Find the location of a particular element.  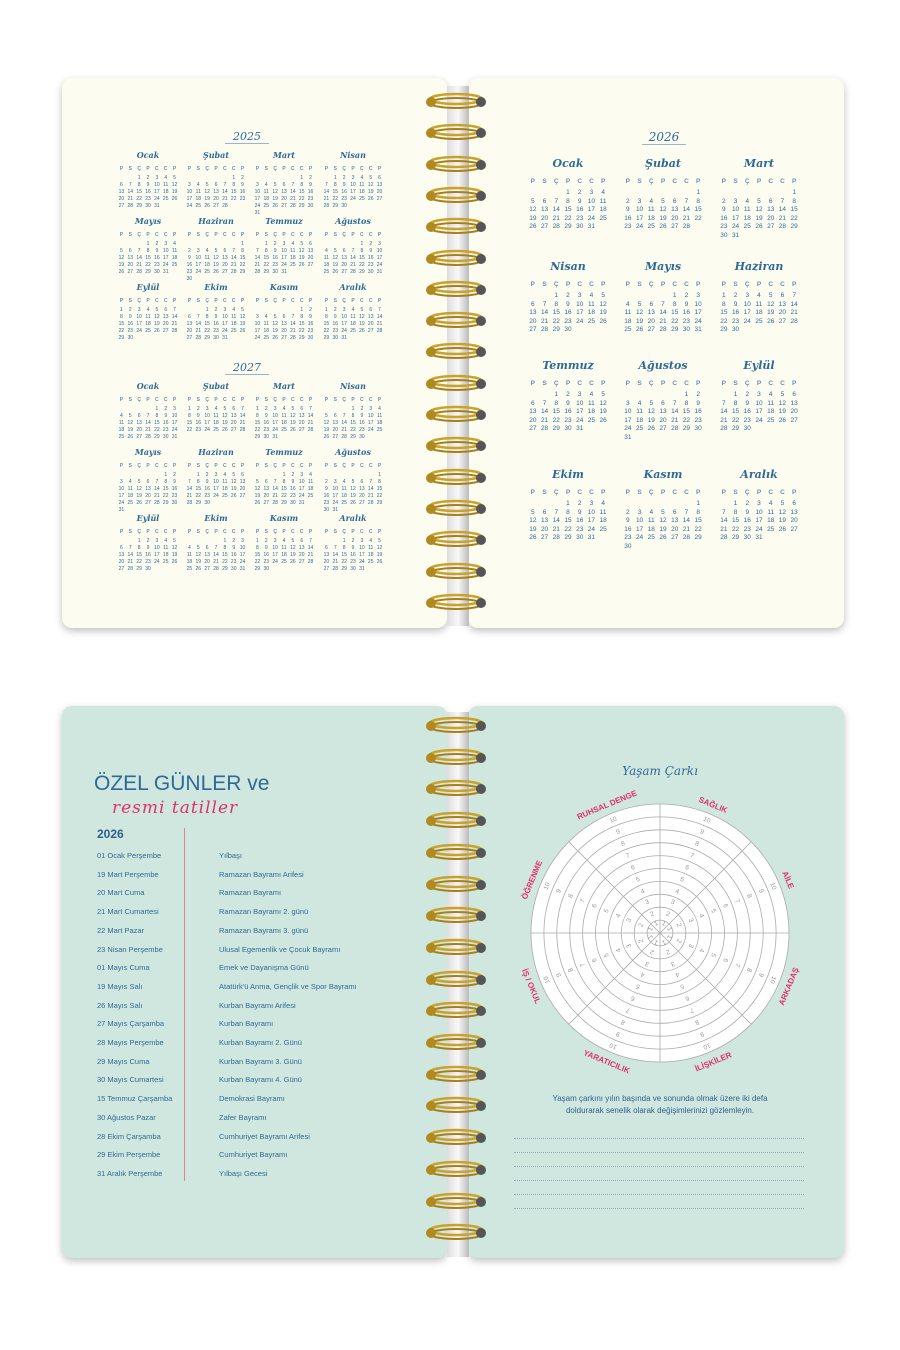

day-cell: 16 is located at coordinates (242, 192).